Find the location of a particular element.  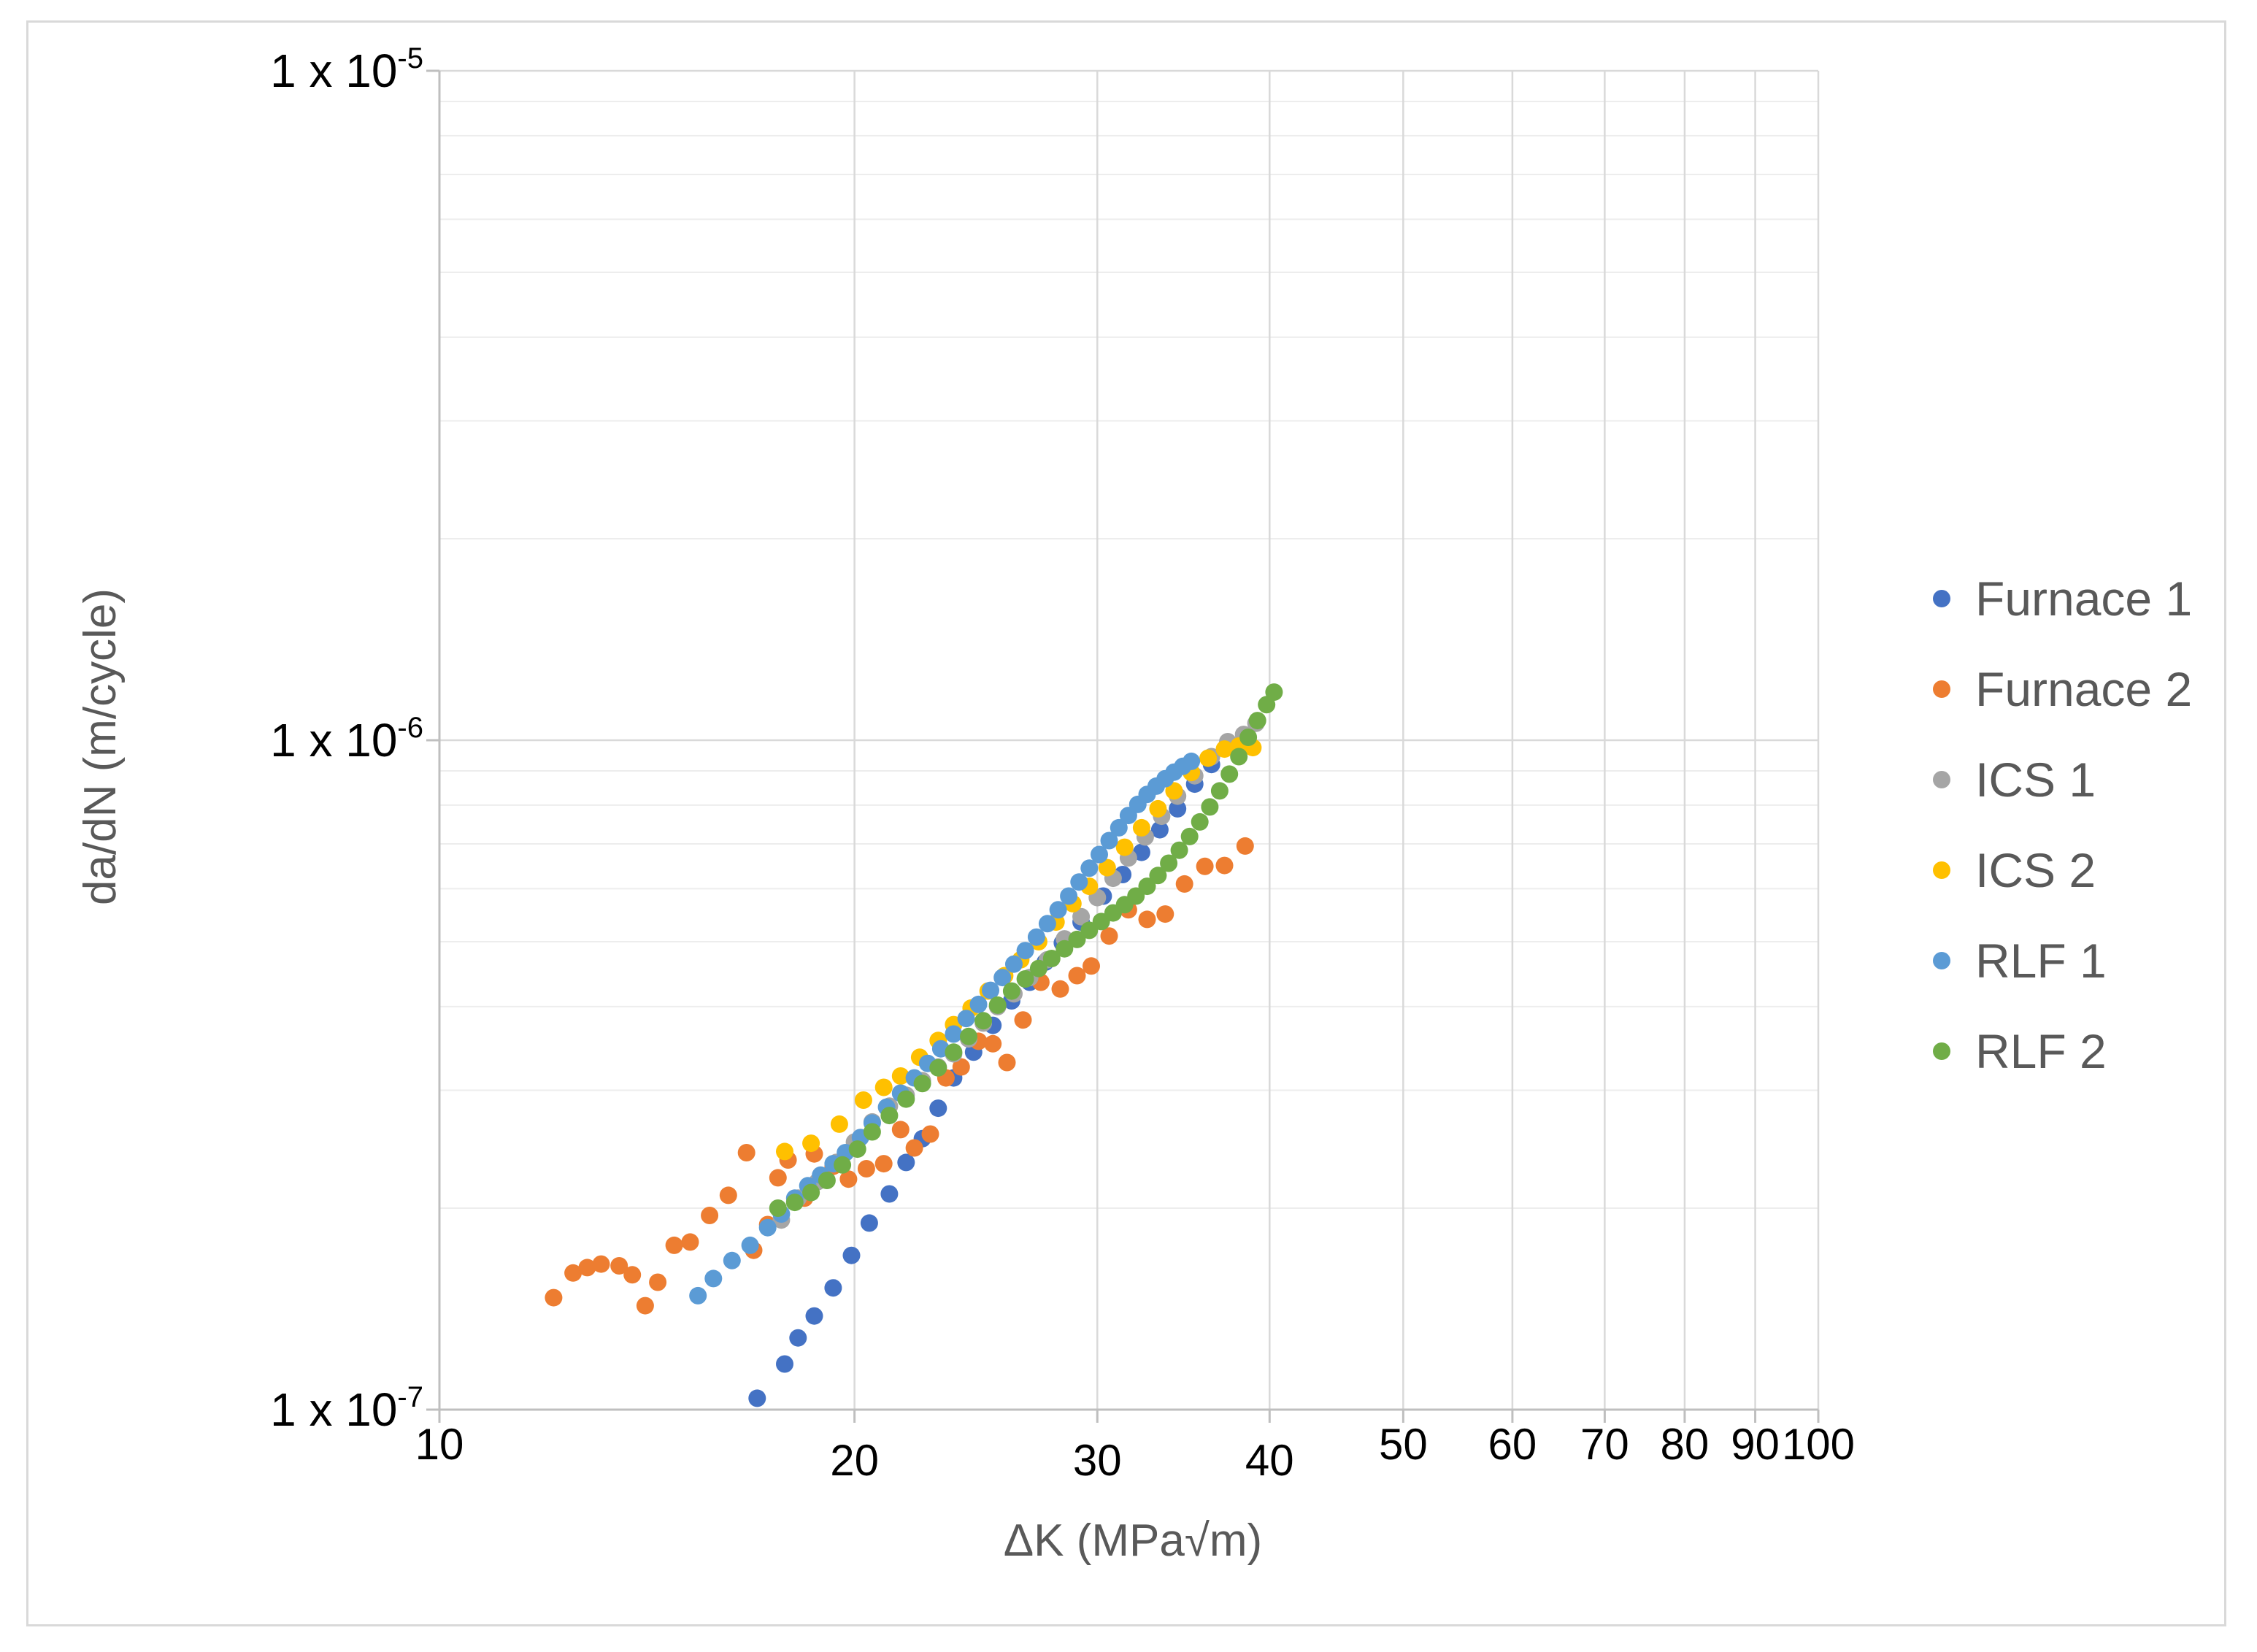

x-tick-label: 30 is located at coordinates (1097, 1460).